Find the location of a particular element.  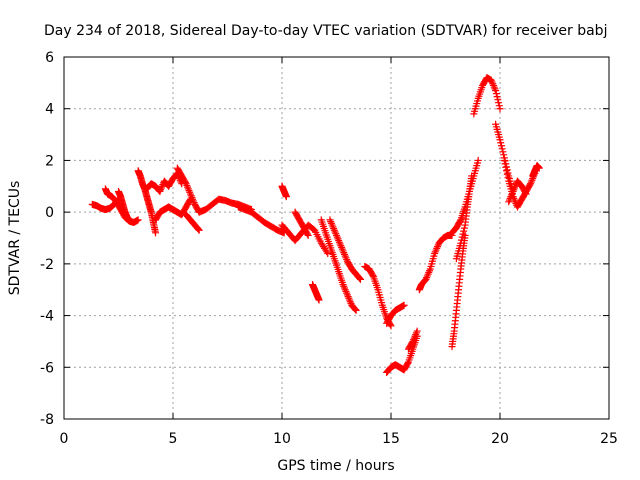

y-tick-label-6: 4 is located at coordinates (49, 110).